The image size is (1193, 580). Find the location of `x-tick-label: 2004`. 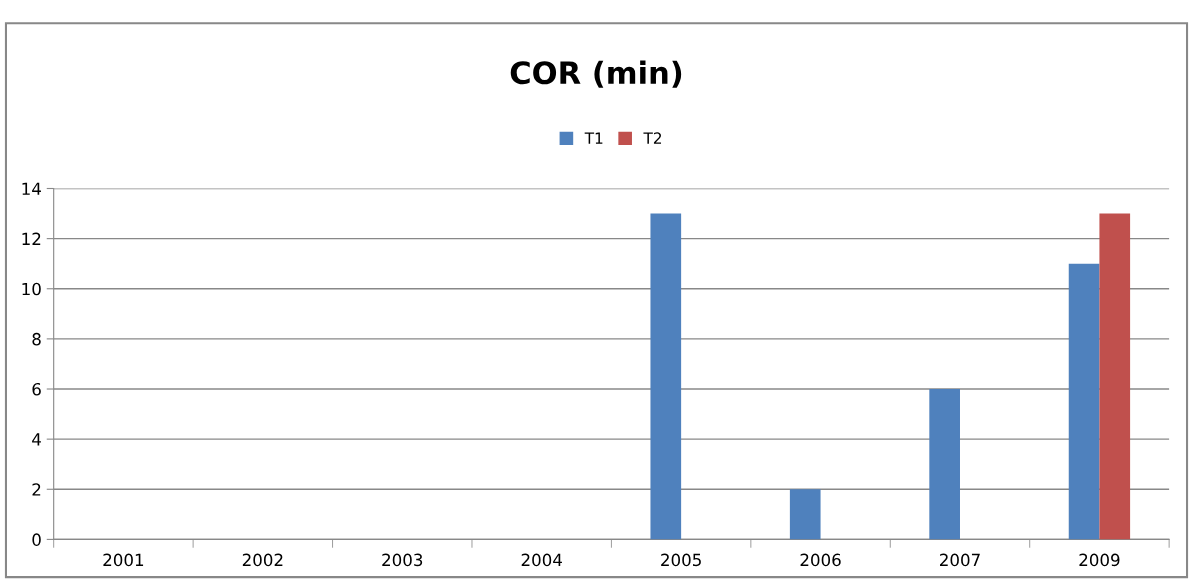

x-tick-label: 2004 is located at coordinates (541, 560).